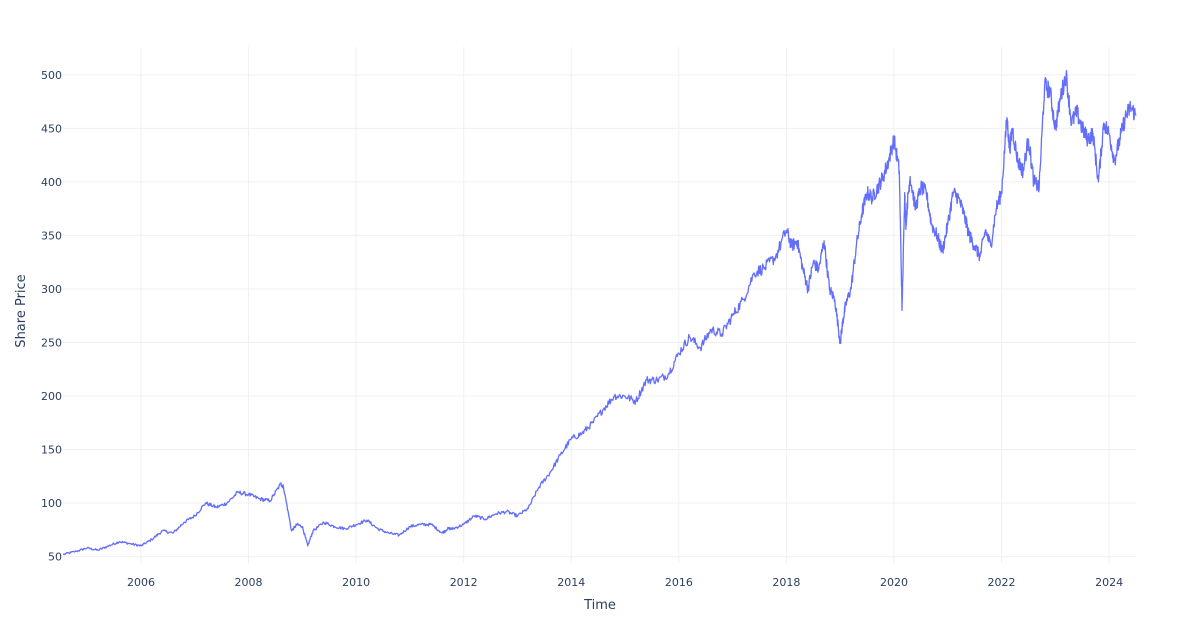 Image resolution: width=1200 pixels, height=640 pixels. Describe the element at coordinates (51, 396) in the screenshot. I see `y-tick-label: 200` at that location.